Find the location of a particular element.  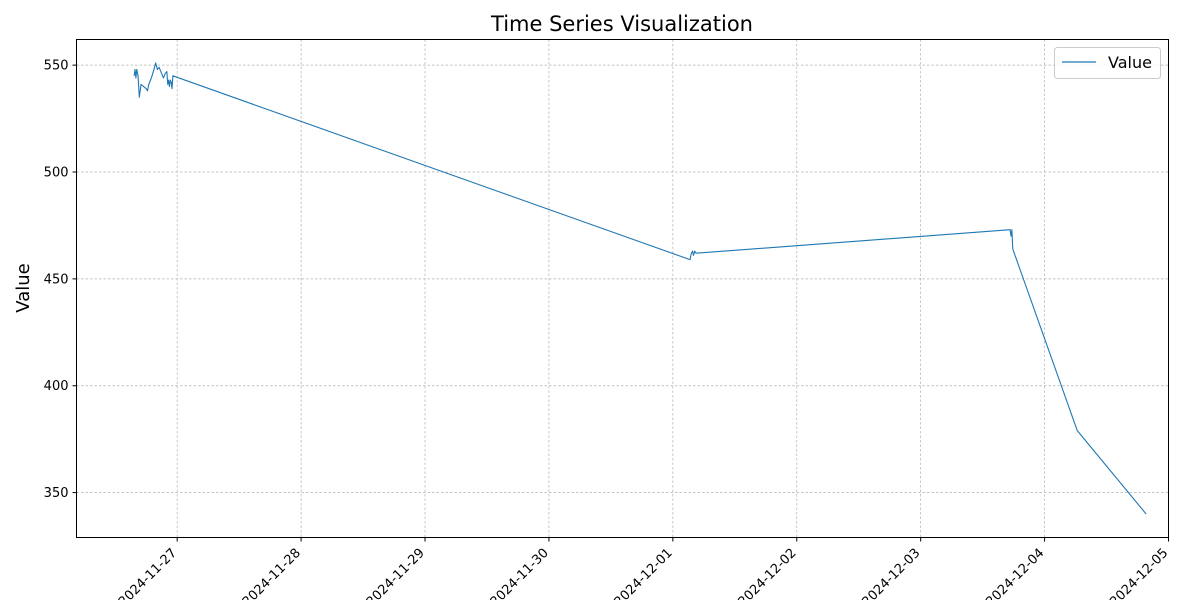

y-tick-label: 450 is located at coordinates (56, 279).